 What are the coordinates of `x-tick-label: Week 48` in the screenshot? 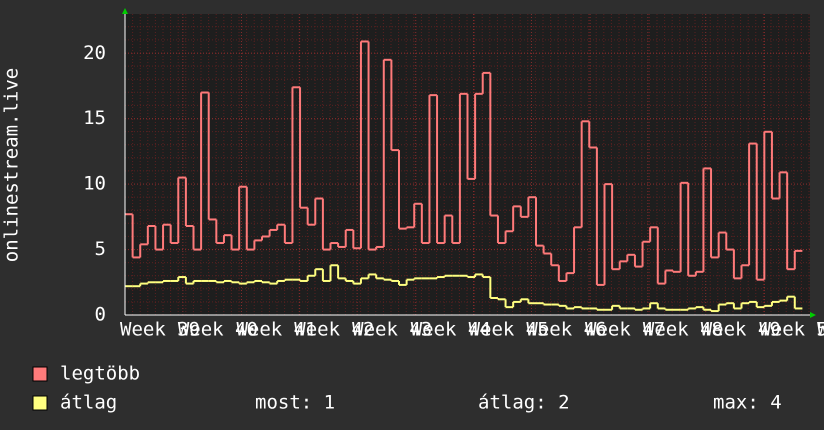 It's located at (683, 330).